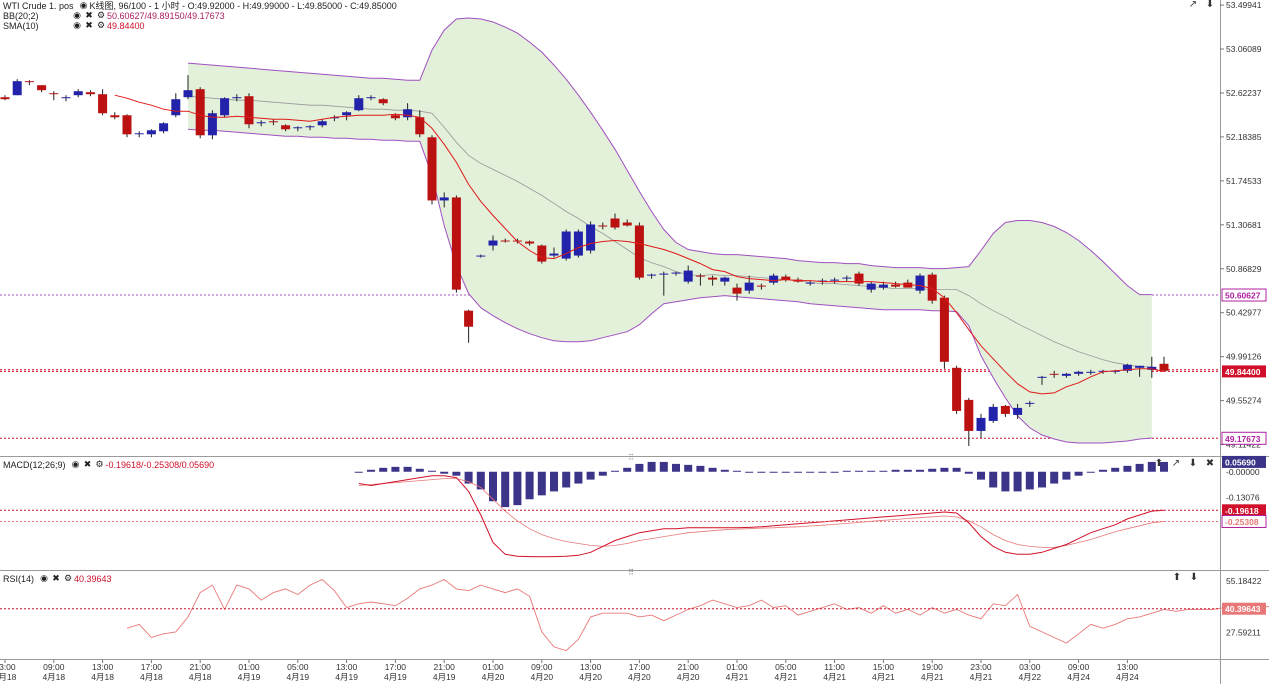 The height and width of the screenshot is (684, 1269). I want to click on time-tick-label: 03:00, so click(8, 667).